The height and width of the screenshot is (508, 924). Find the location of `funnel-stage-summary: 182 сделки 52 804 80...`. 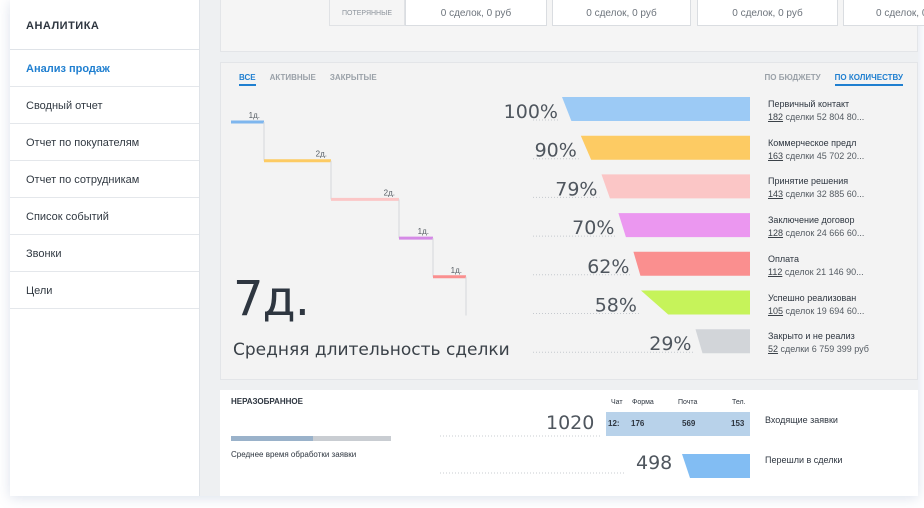

funnel-stage-summary: 182 сделки 52 804 80... is located at coordinates (816, 117).